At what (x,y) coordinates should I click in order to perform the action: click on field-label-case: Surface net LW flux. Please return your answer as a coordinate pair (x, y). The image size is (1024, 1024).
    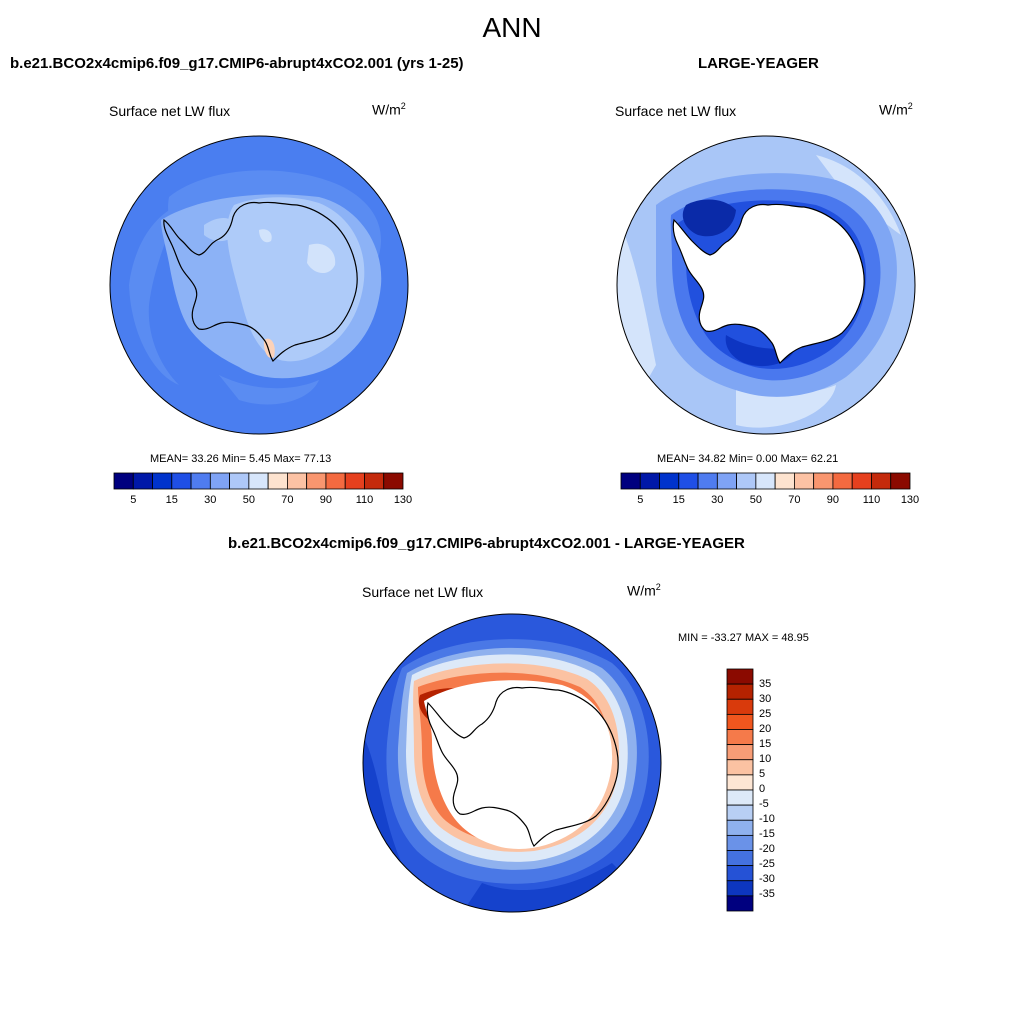
    Looking at the image, I should click on (170, 111).